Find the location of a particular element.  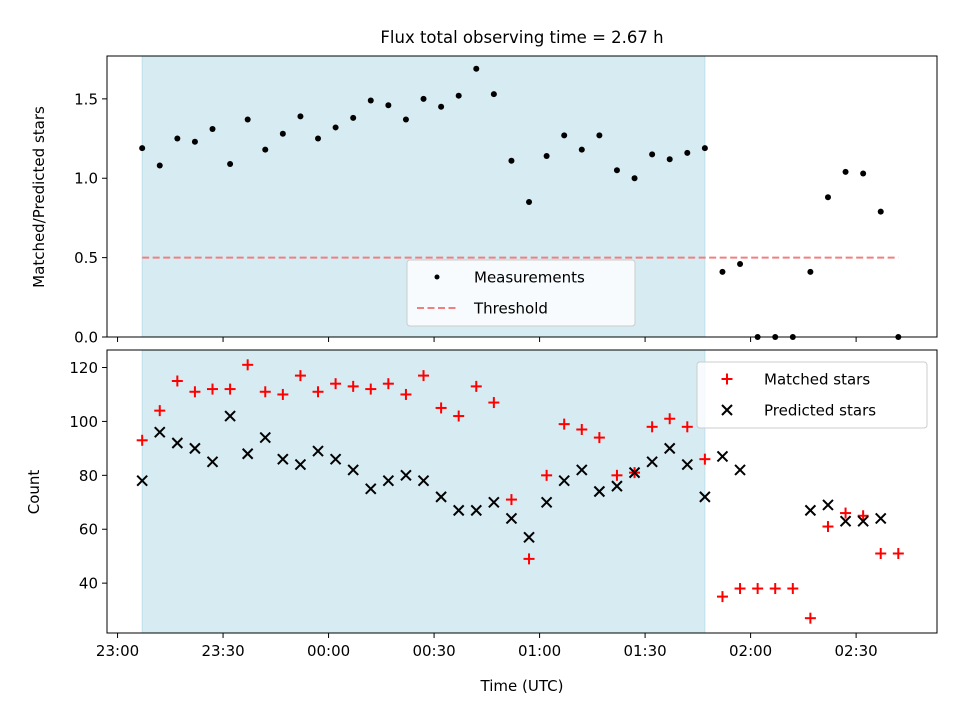

x-tick-label: 00:00 is located at coordinates (328, 651).